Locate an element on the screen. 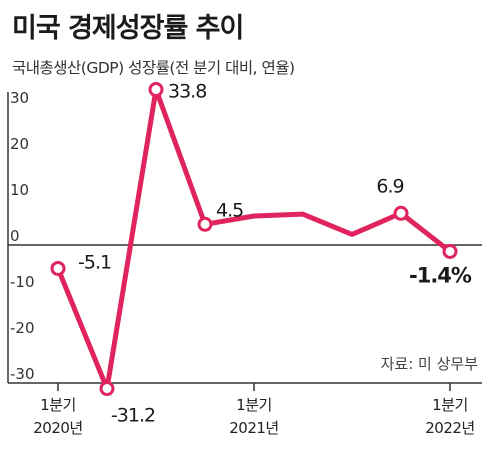 This screenshot has height=467, width=500. data-label: 6.9 is located at coordinates (389, 186).